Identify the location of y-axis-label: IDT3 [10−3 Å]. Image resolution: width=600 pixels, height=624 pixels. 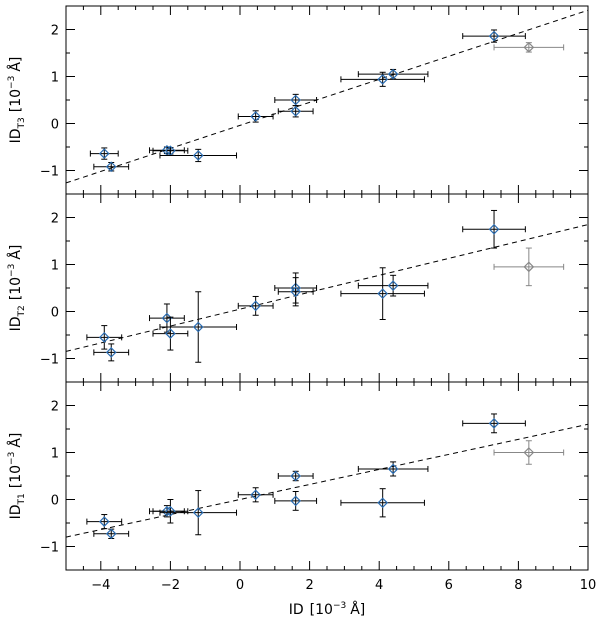
(17, 100).